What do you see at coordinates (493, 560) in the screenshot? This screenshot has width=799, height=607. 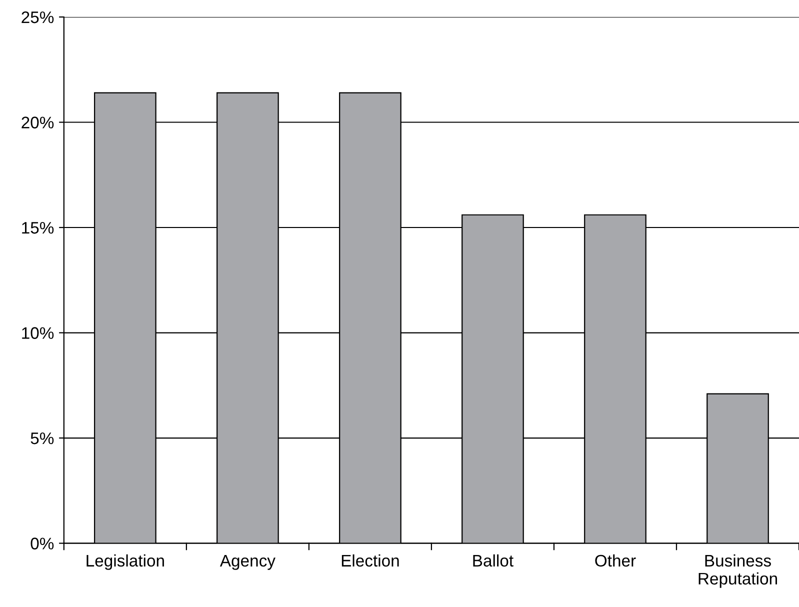 I see `x-tick-label: Ballot` at bounding box center [493, 560].